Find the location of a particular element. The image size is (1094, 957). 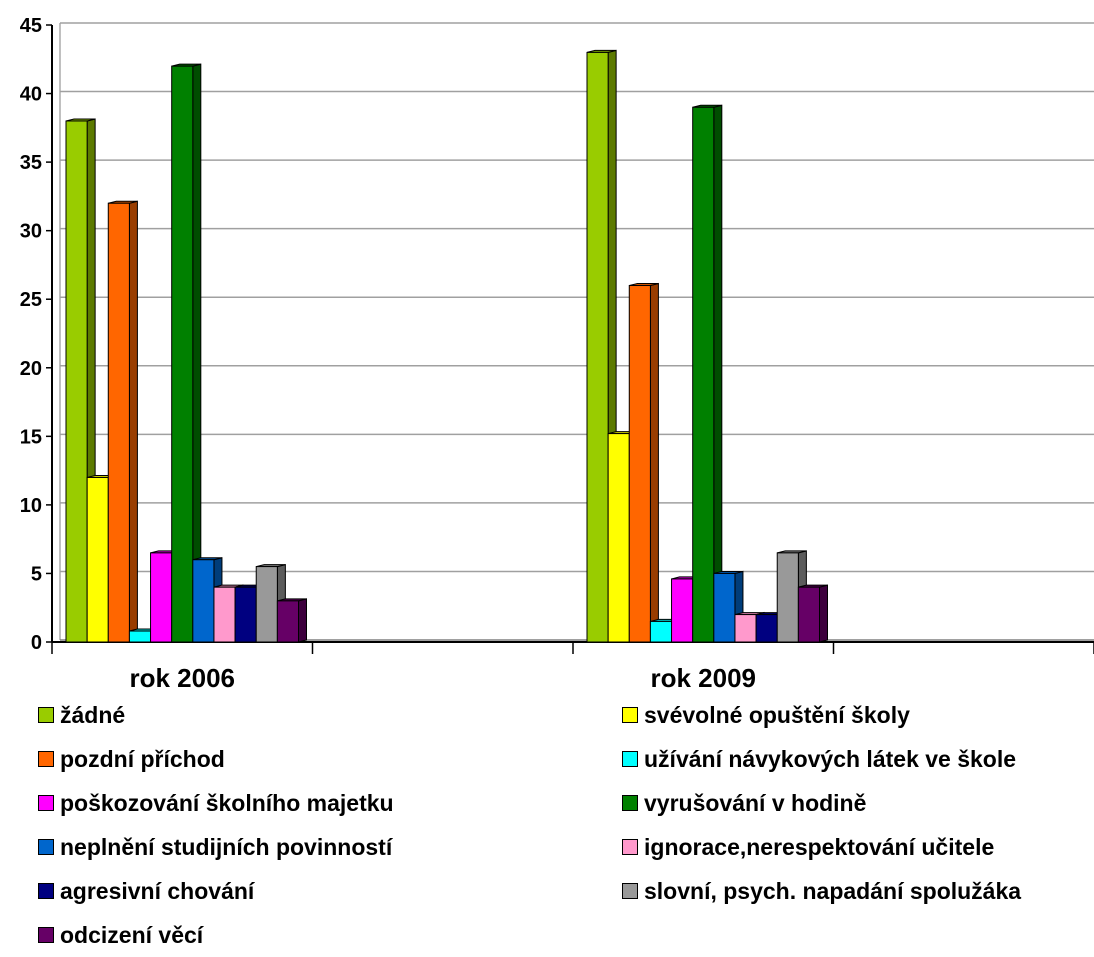

legend-item: slovní, psych. napadání spolužáka is located at coordinates (821, 891).